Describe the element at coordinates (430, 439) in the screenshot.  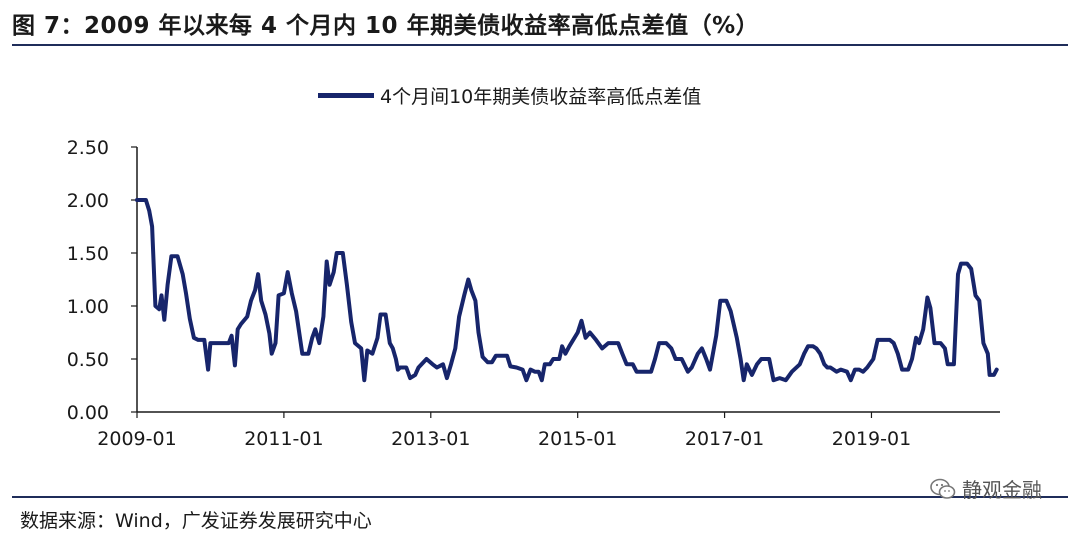
I see `x-tick-label: 2013-01` at that location.